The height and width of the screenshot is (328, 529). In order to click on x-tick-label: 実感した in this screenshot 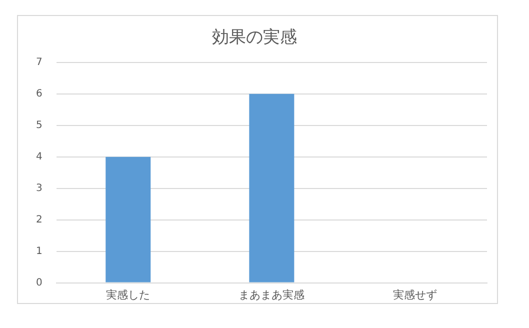, I will do `click(128, 295)`.